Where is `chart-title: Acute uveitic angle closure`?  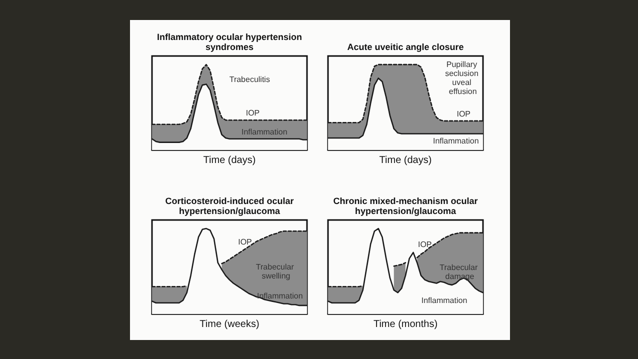 chart-title: Acute uveitic angle closure is located at coordinates (405, 46).